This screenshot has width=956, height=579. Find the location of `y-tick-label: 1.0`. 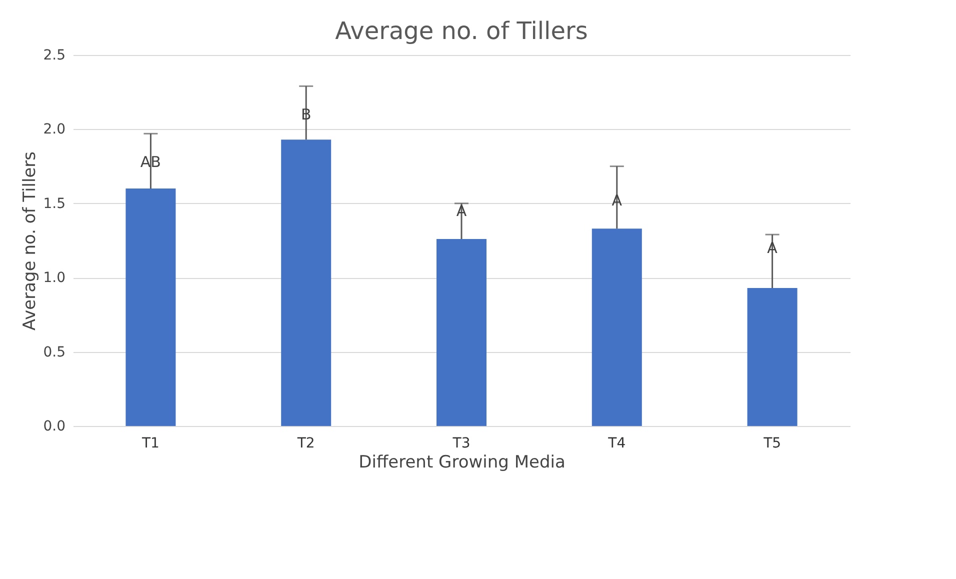

y-tick-label: 1.0 is located at coordinates (54, 278).